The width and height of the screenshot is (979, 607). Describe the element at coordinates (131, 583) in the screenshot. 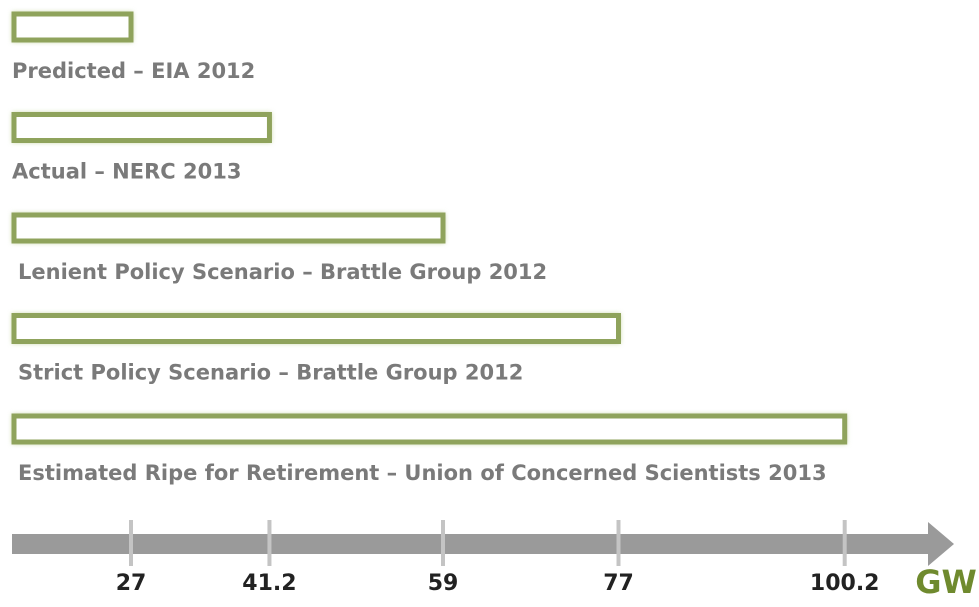

I see `x-tick-label: 27` at that location.